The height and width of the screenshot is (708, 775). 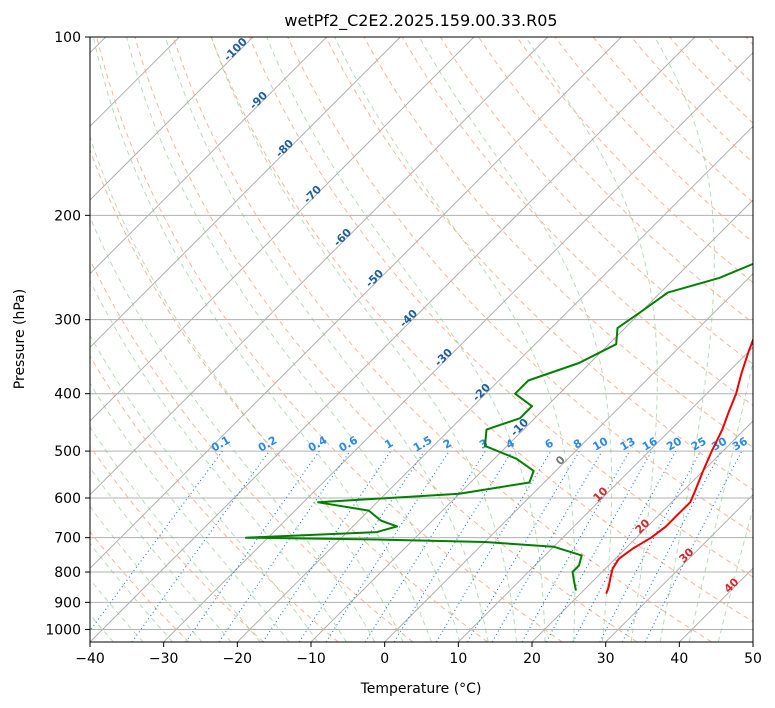 I want to click on x-tick-label: 20, so click(x=532, y=659).